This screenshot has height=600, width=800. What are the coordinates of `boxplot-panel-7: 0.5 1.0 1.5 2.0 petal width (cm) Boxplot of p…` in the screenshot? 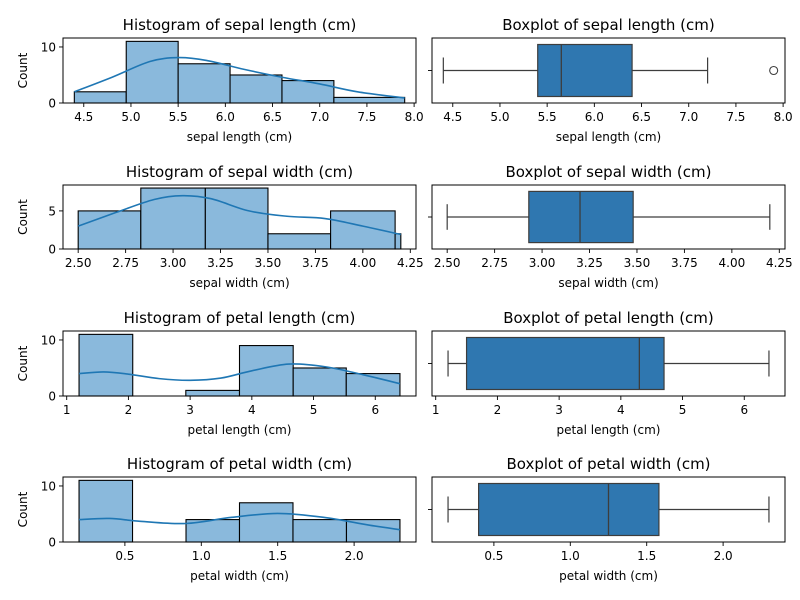 It's located at (607, 519).